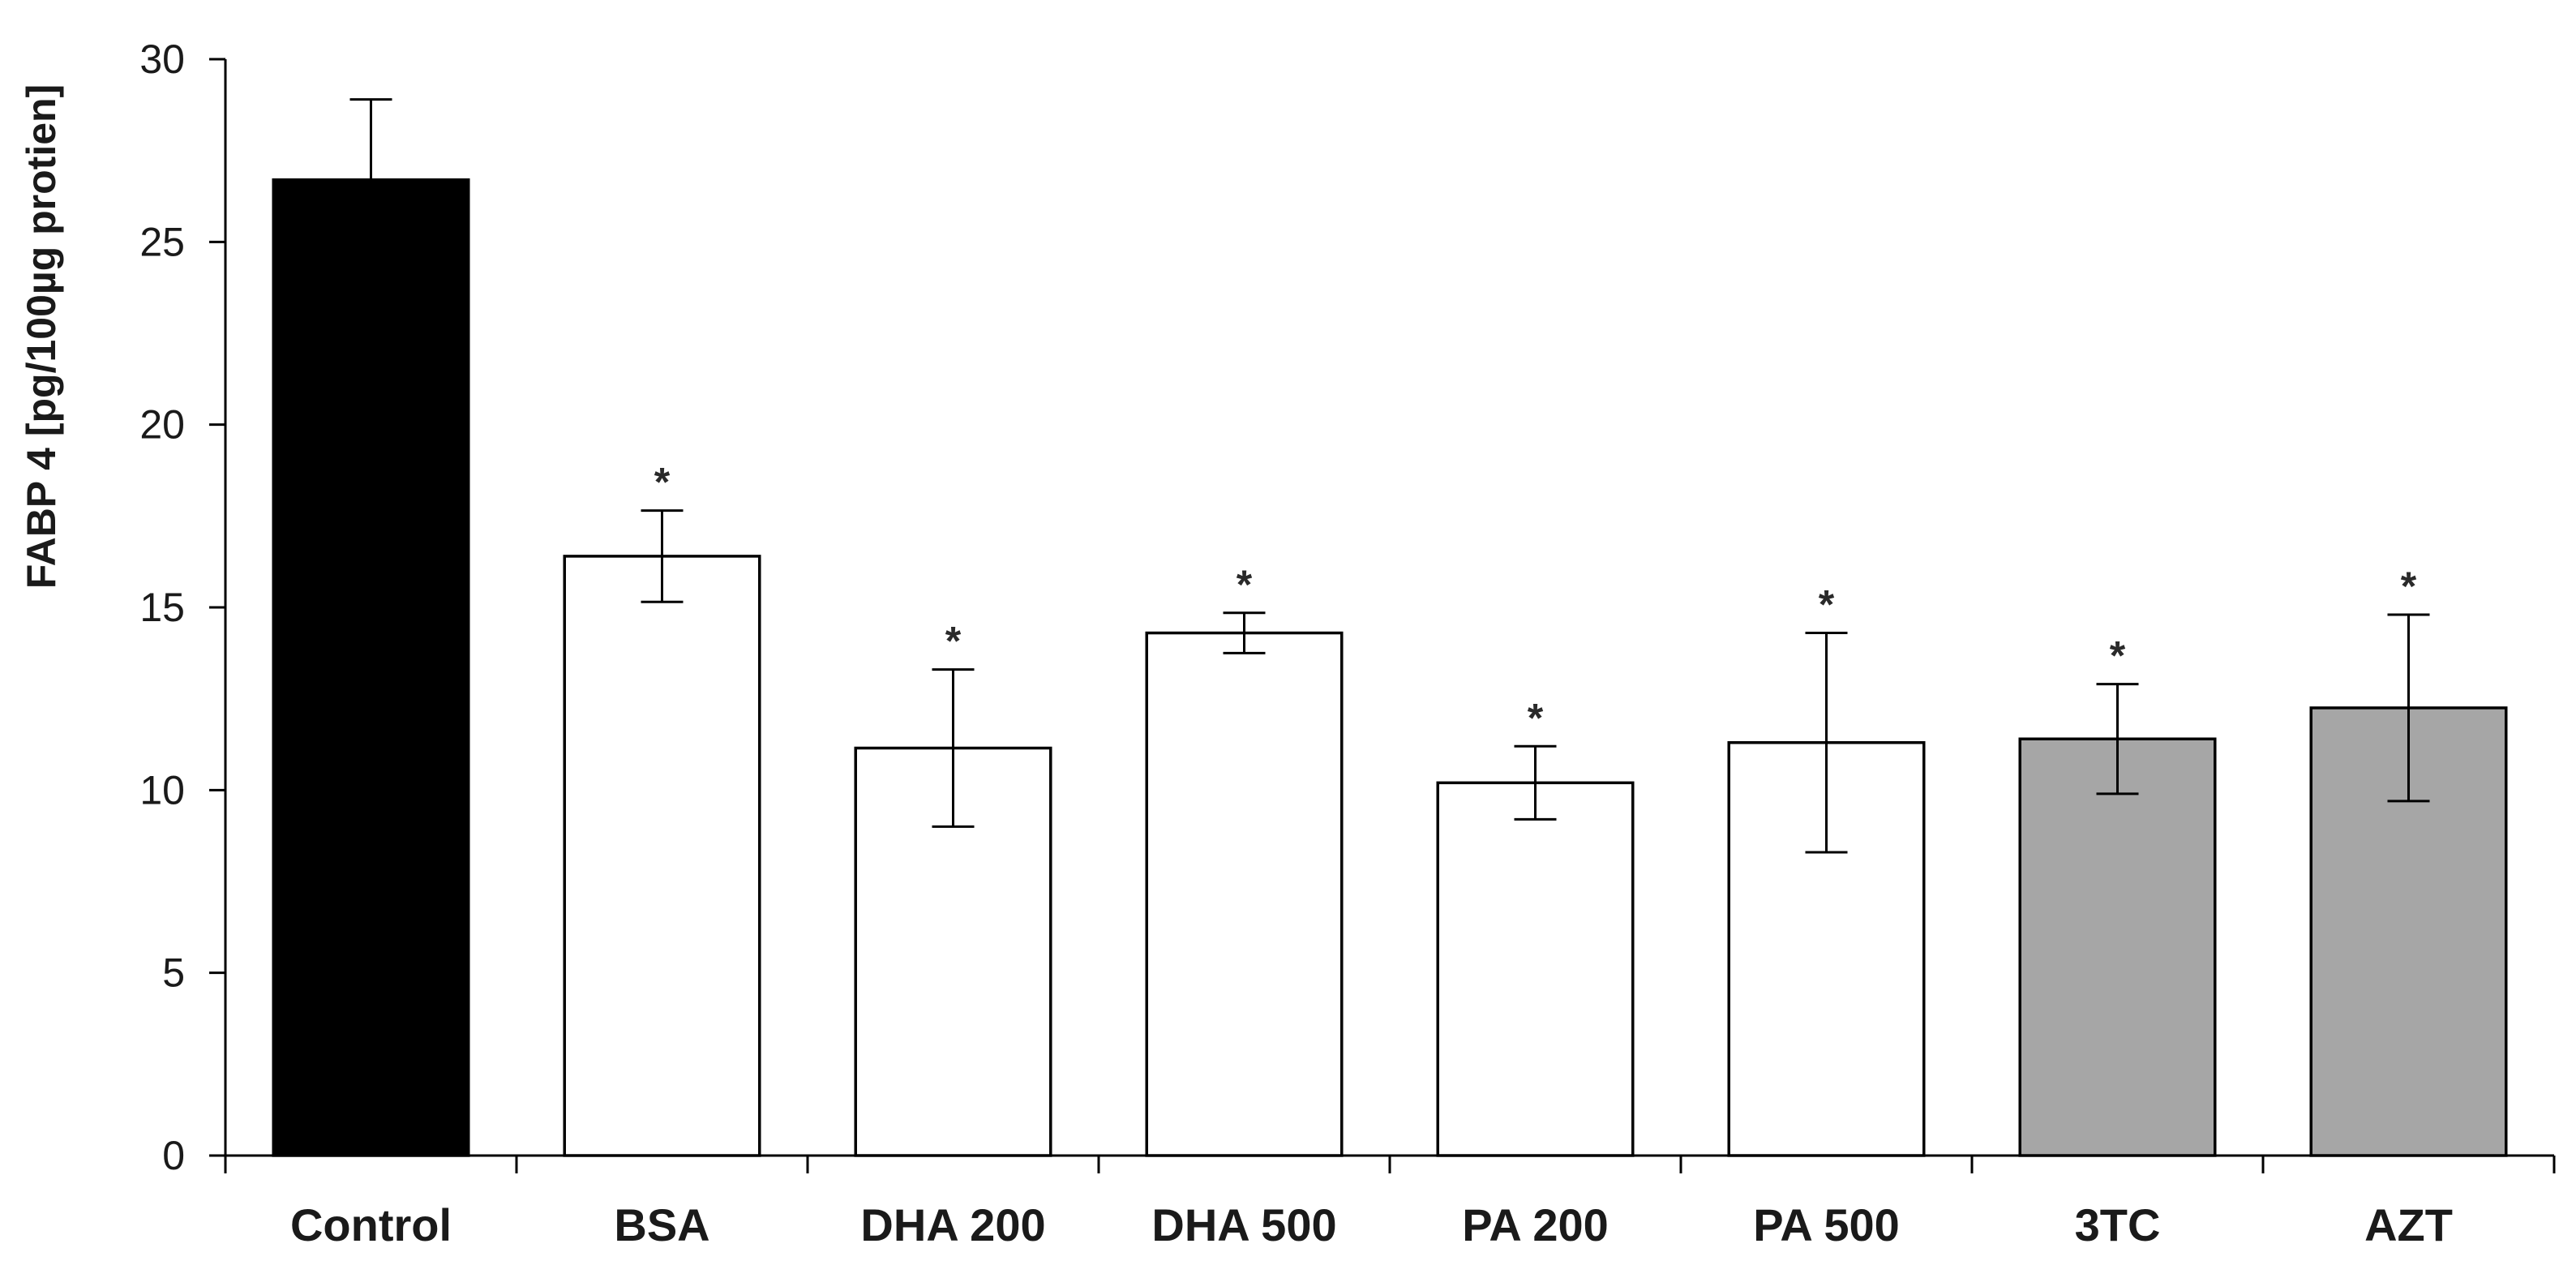 This screenshot has height=1278, width=2576. What do you see at coordinates (162, 607) in the screenshot?
I see `y-tick-label: 15` at bounding box center [162, 607].